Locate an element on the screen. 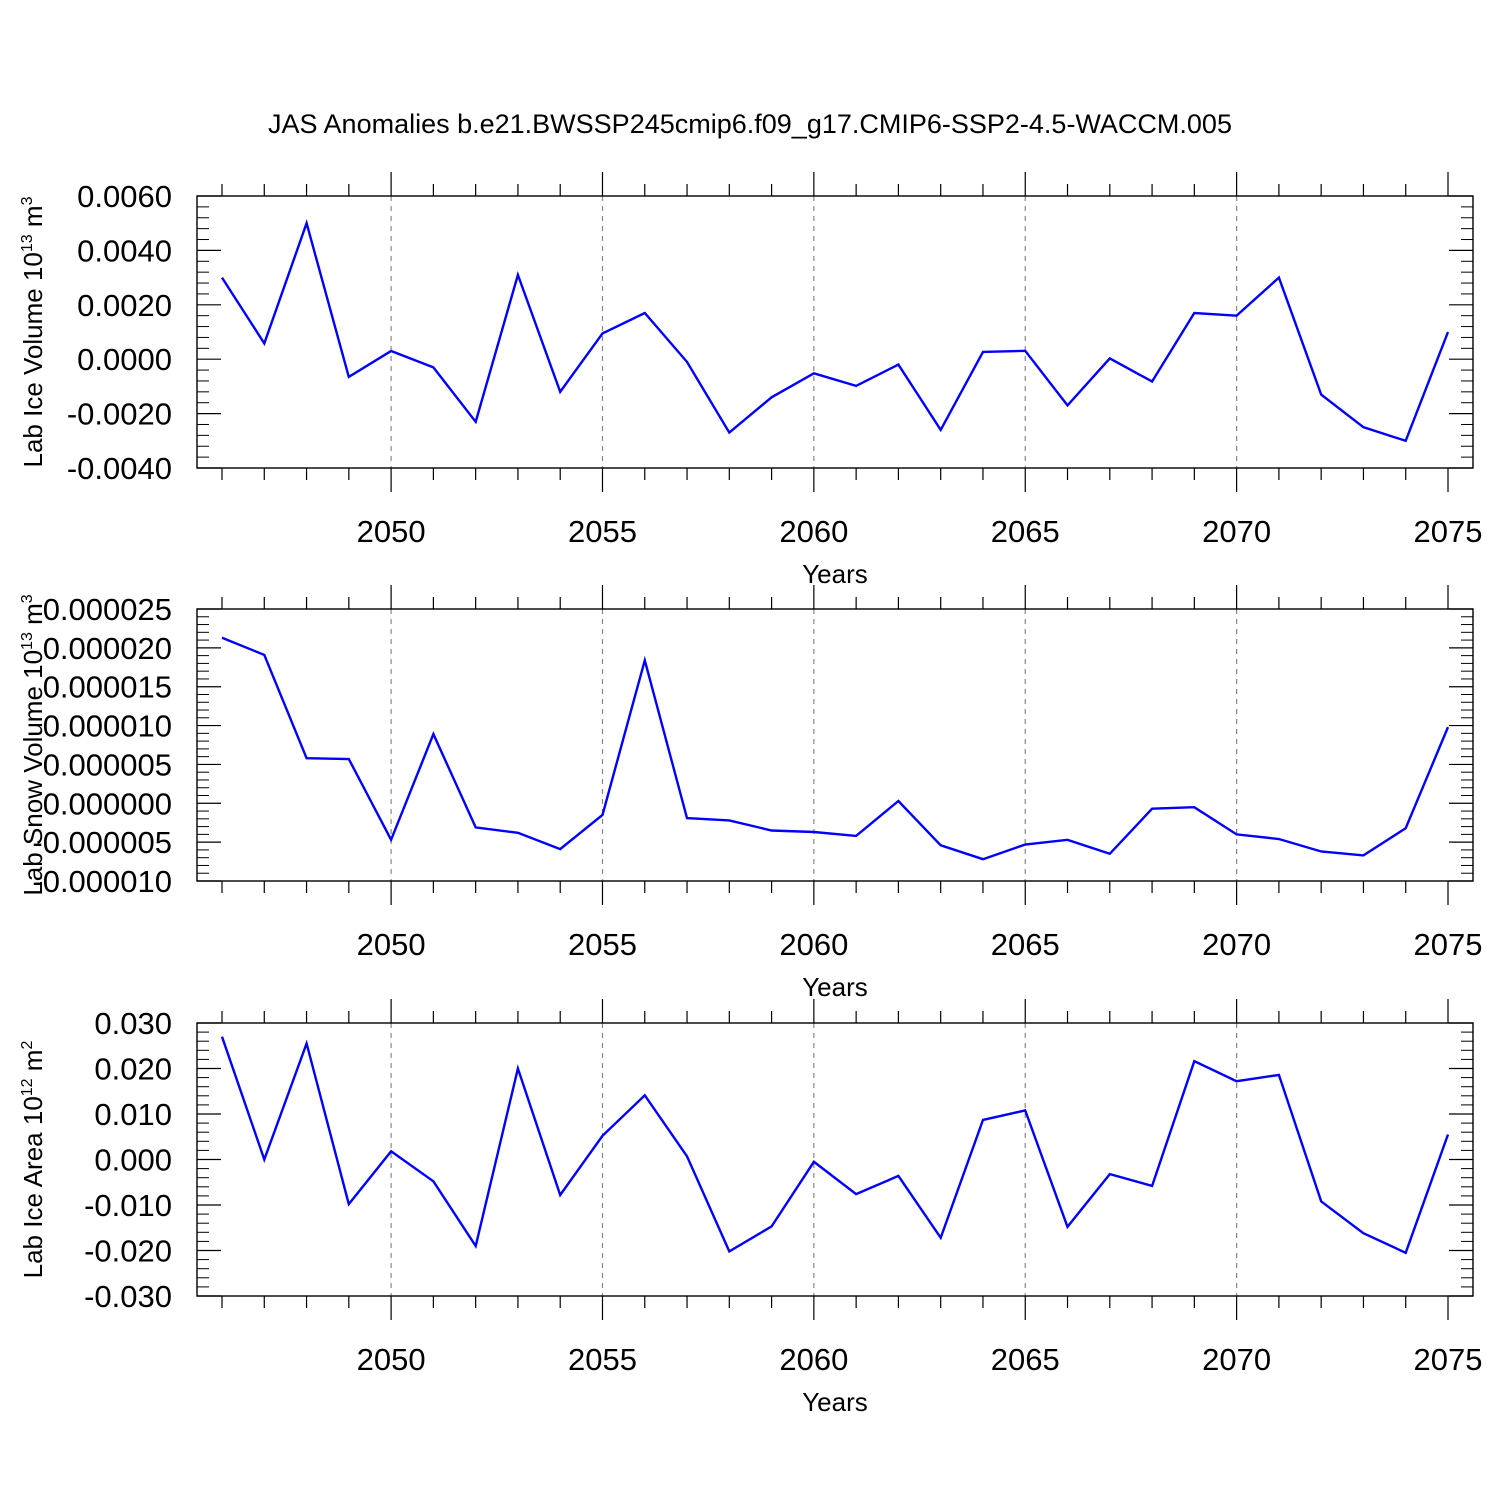 This screenshot has width=1500, height=1500. y-tick-label: 0.020 is located at coordinates (133, 1069).